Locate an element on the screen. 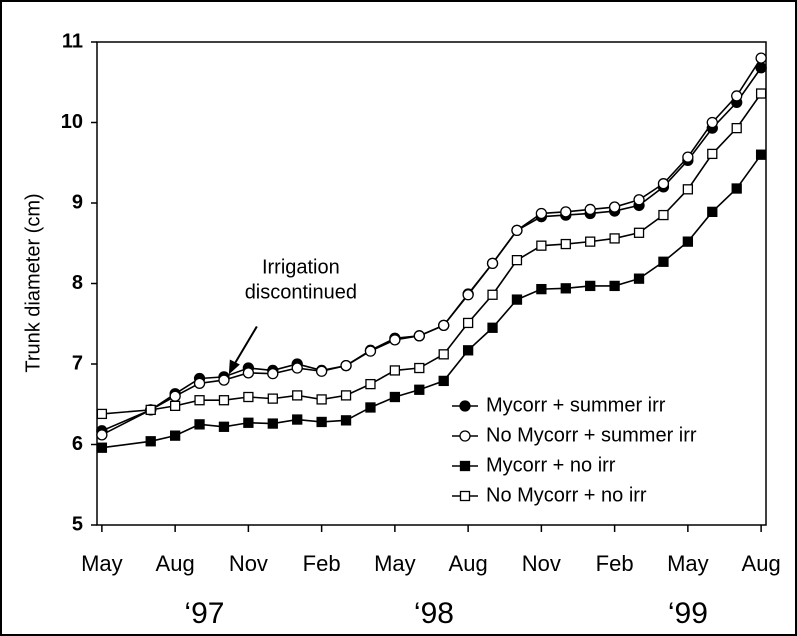  y-tick-label: 8 is located at coordinates (77, 283).